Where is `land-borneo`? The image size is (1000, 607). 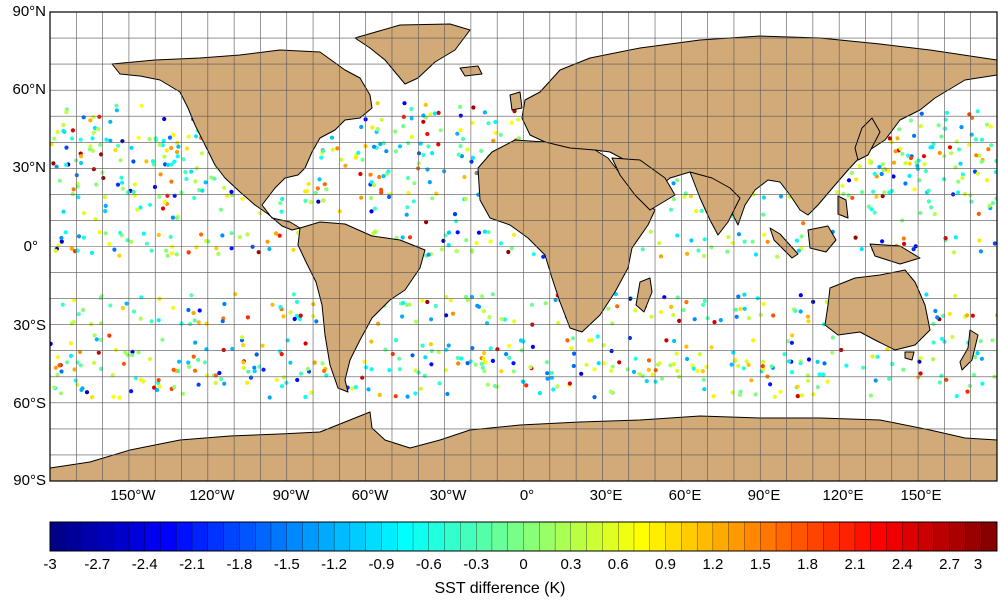 land-borneo is located at coordinates (822, 239).